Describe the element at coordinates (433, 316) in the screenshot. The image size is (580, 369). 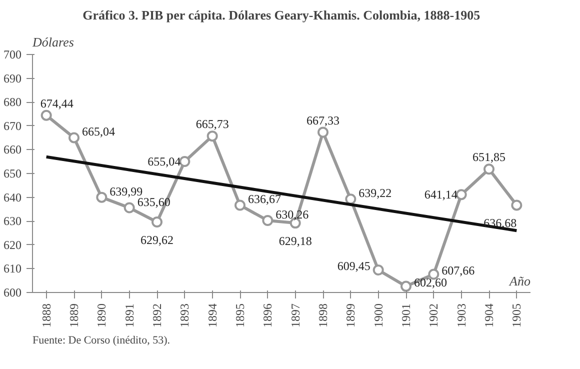
I see `x-tick-label: 1902` at that location.